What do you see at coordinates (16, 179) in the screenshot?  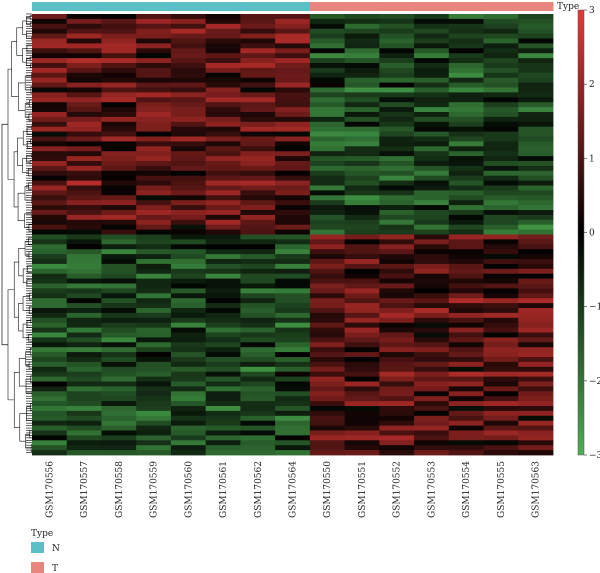 I see `dendrogram-branch` at bounding box center [16, 179].